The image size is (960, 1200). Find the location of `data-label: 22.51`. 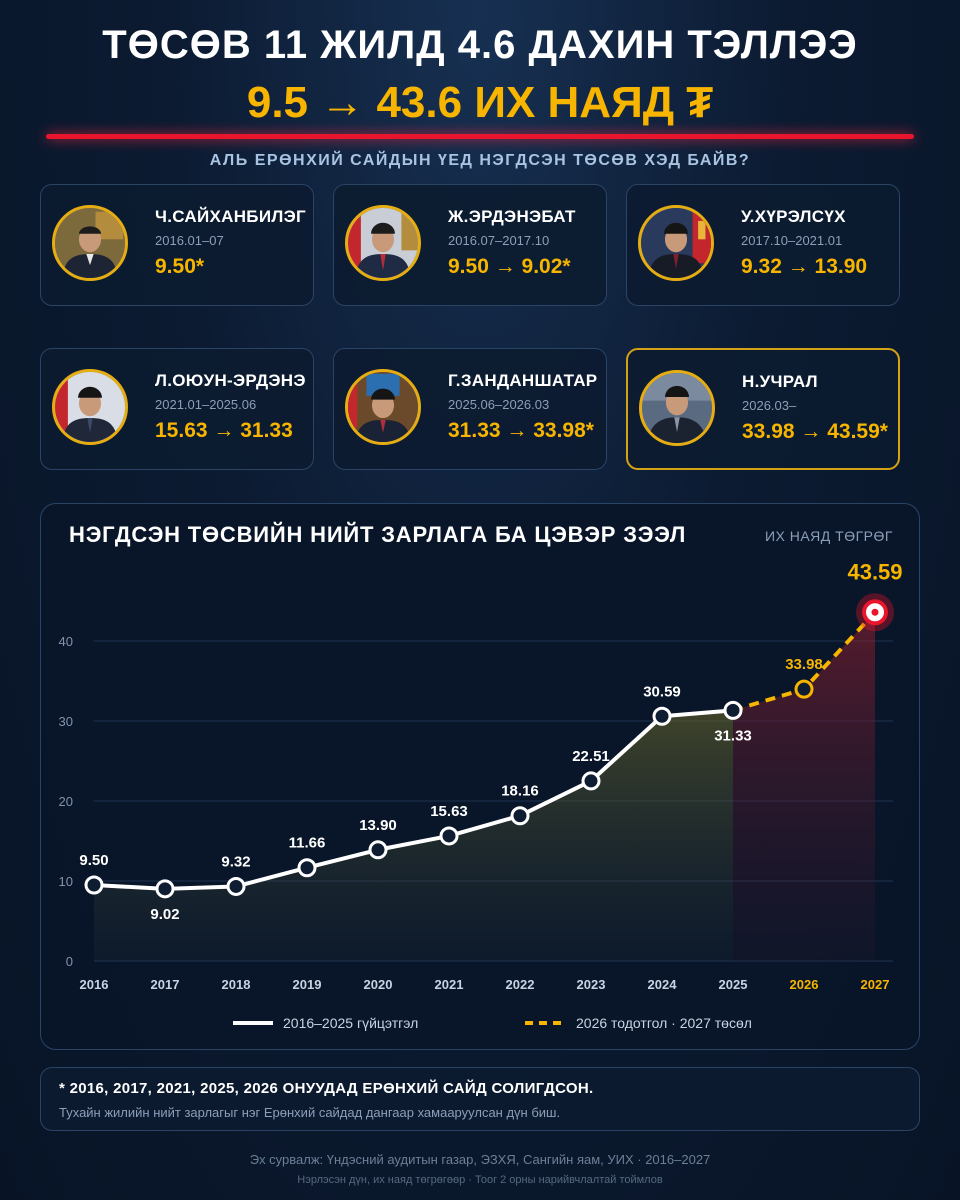

data-label: 22.51 is located at coordinates (591, 756).